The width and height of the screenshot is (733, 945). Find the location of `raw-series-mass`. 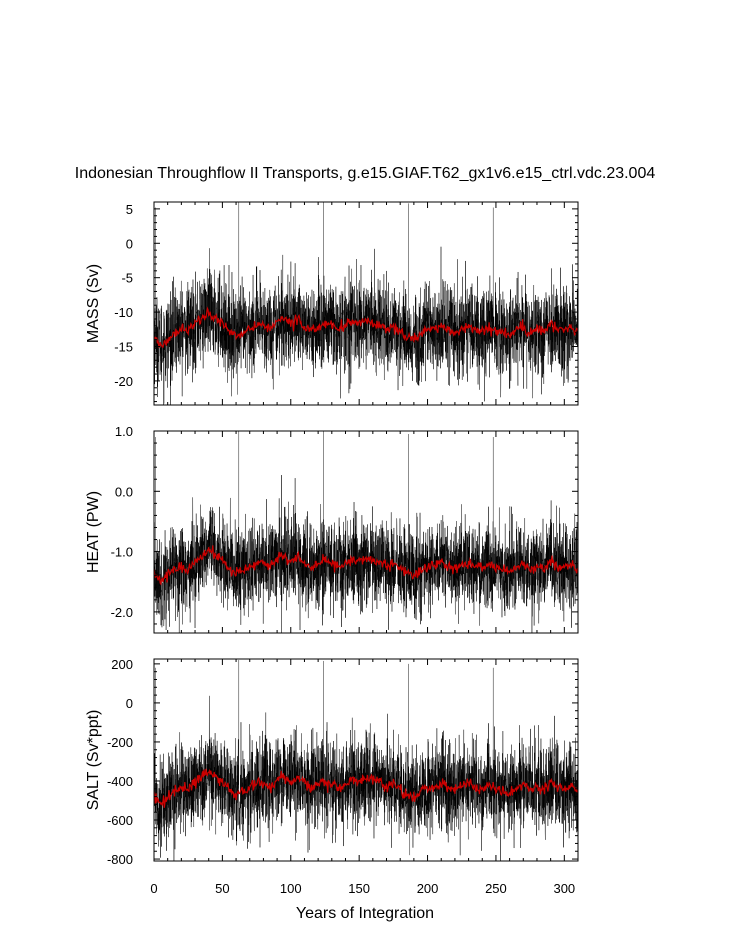

raw-series-mass is located at coordinates (366, 303).